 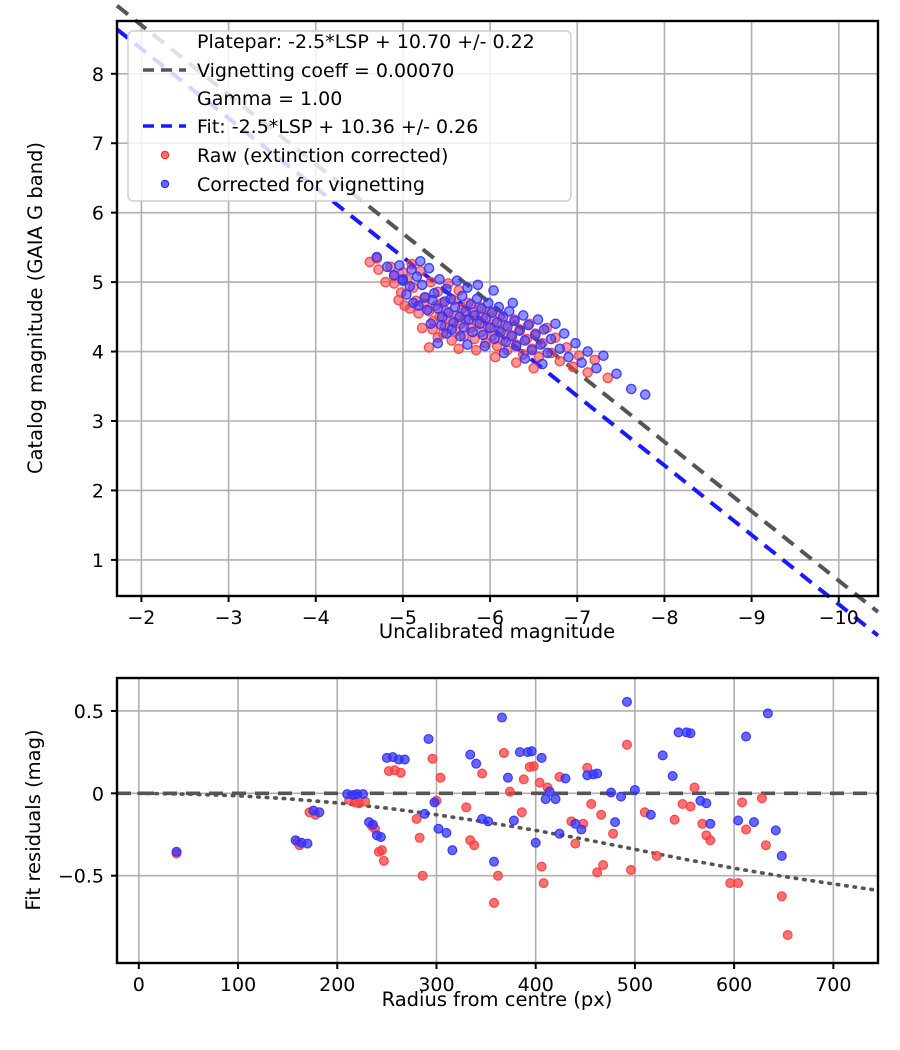 I want to click on bottom-scatter-raw, so click(x=482, y=839).